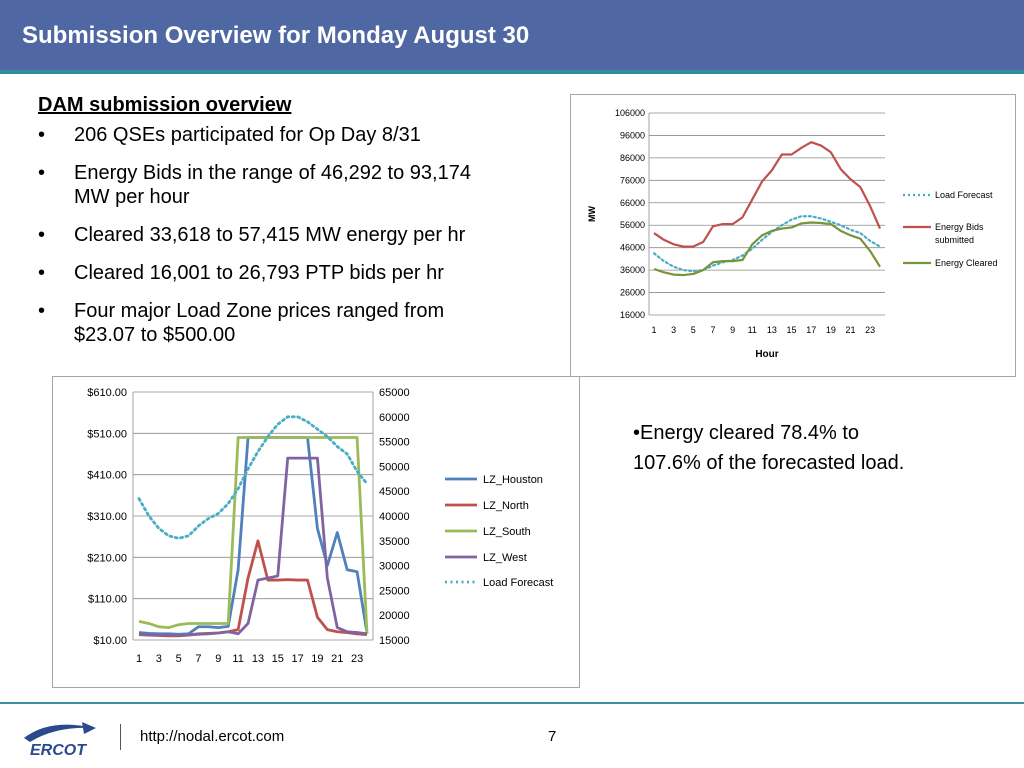 This screenshot has width=1024, height=768. What do you see at coordinates (394, 616) in the screenshot?
I see `y2-tick-label: 20000` at bounding box center [394, 616].